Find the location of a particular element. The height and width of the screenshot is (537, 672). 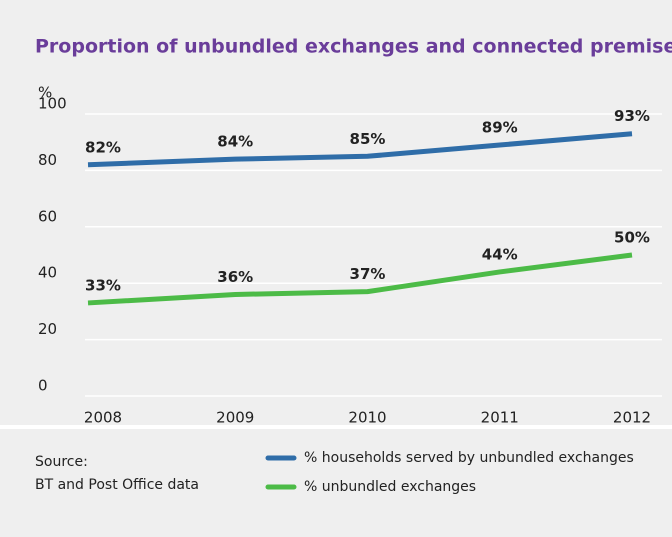

data-label: 44% is located at coordinates (500, 254).